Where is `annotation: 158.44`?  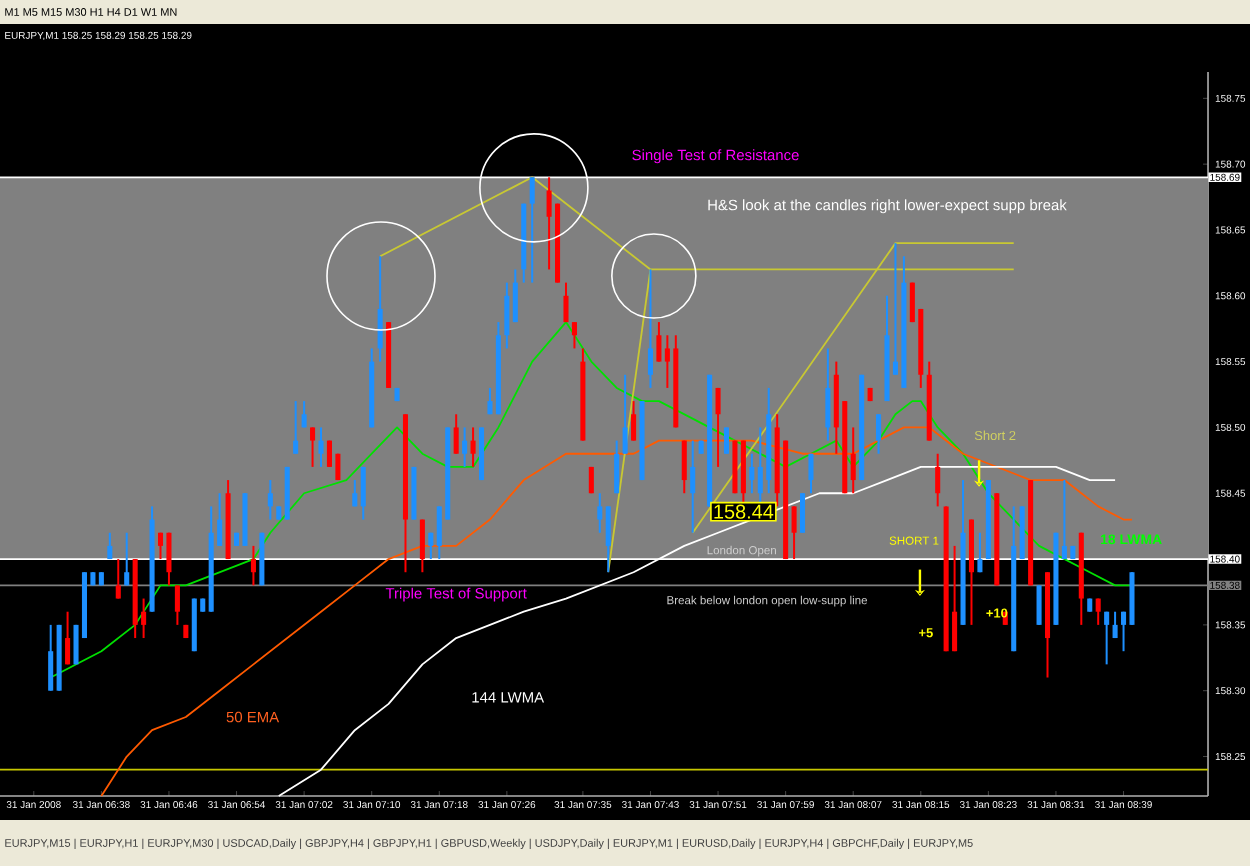
annotation: 158.44 is located at coordinates (744, 511).